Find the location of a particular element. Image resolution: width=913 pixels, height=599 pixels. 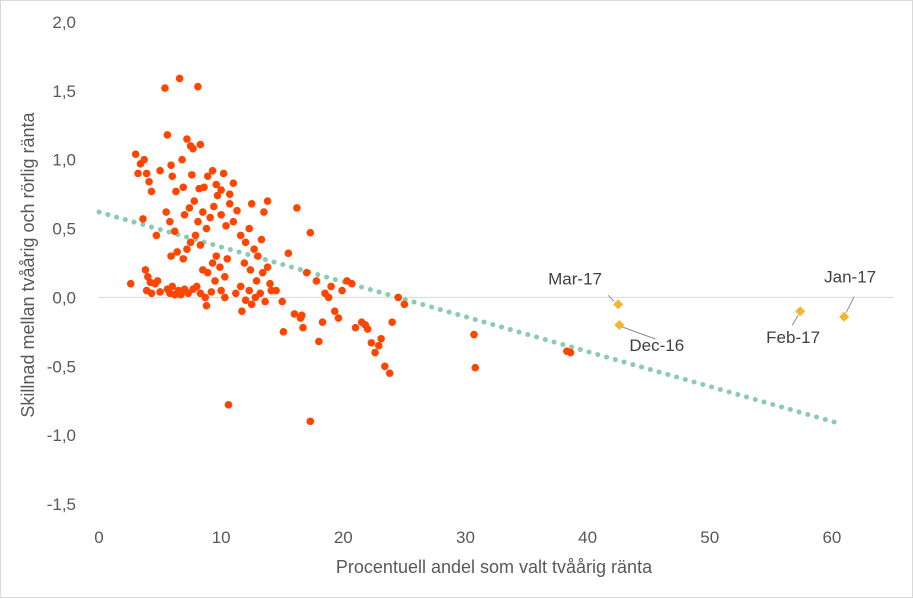

y-tick-label: 0,5 is located at coordinates (64, 229).